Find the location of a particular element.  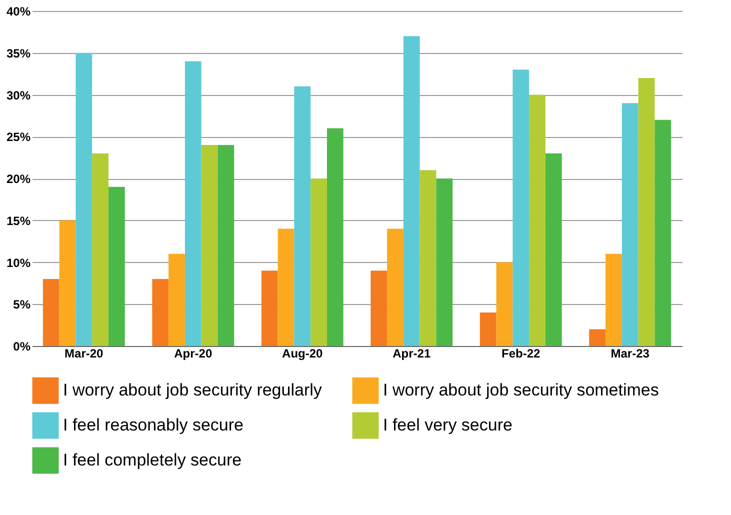

y-tick-label: 10% is located at coordinates (18, 263).